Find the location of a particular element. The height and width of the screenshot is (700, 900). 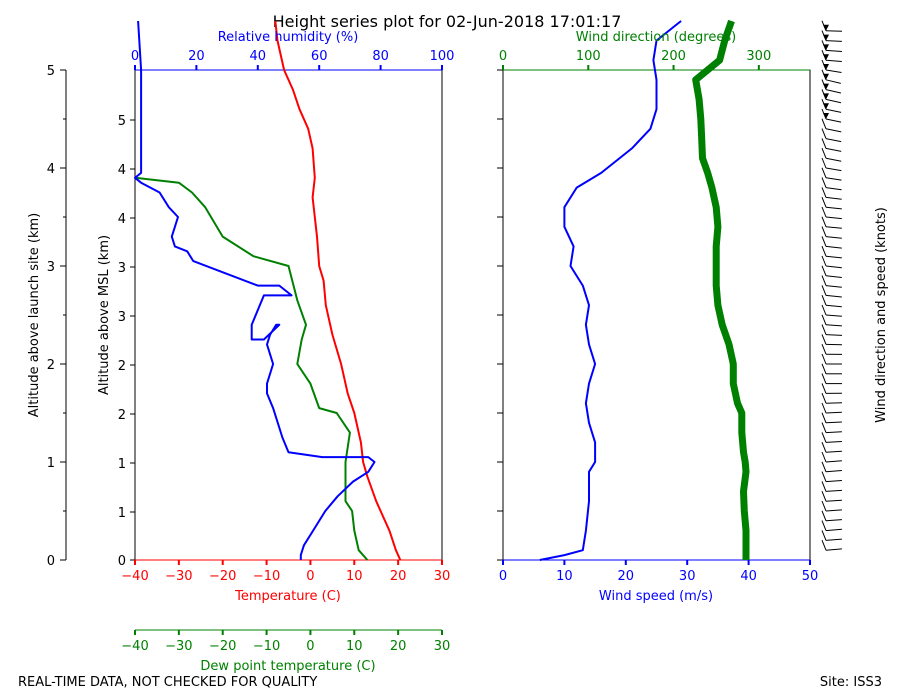

quality-disclaimer: REAL-TIME DATA, NOT CHECKED FOR QUALITY is located at coordinates (167, 682).